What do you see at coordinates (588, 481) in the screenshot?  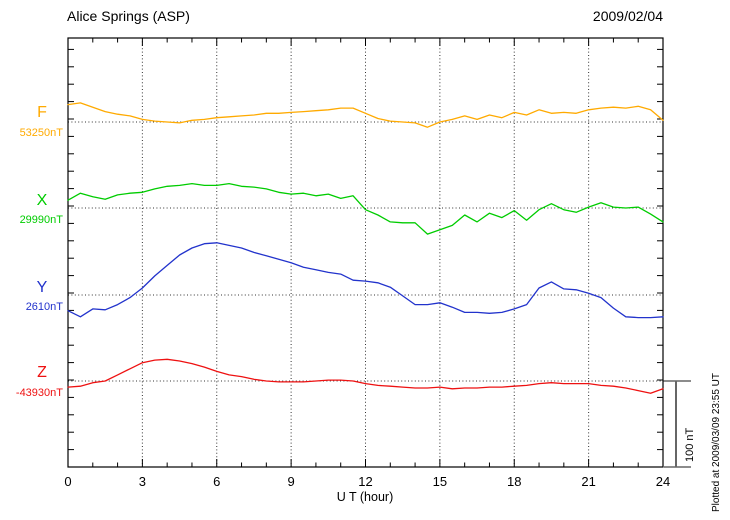 I see `x-tick-label: 21` at bounding box center [588, 481].